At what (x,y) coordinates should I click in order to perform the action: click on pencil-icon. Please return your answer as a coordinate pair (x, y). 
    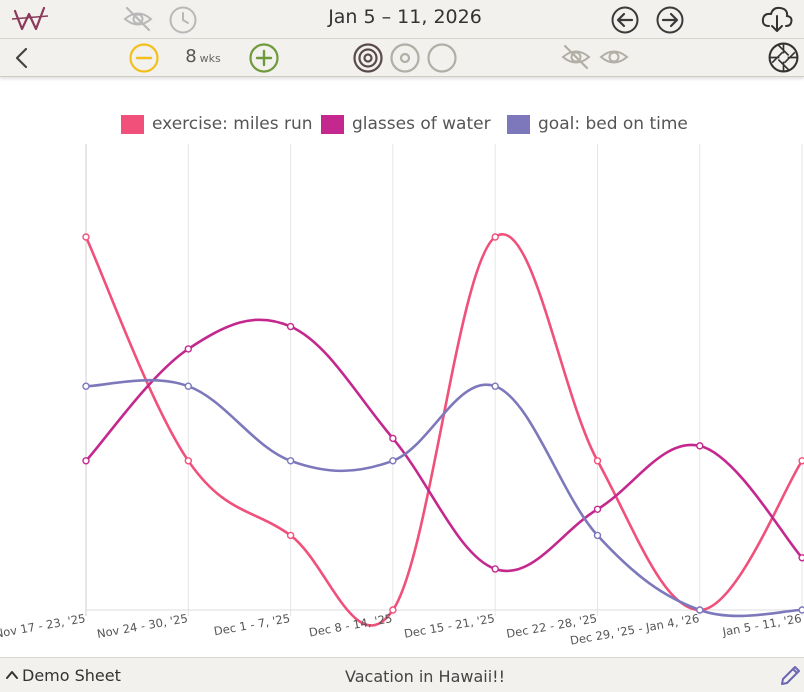
    Looking at the image, I should click on (790, 676).